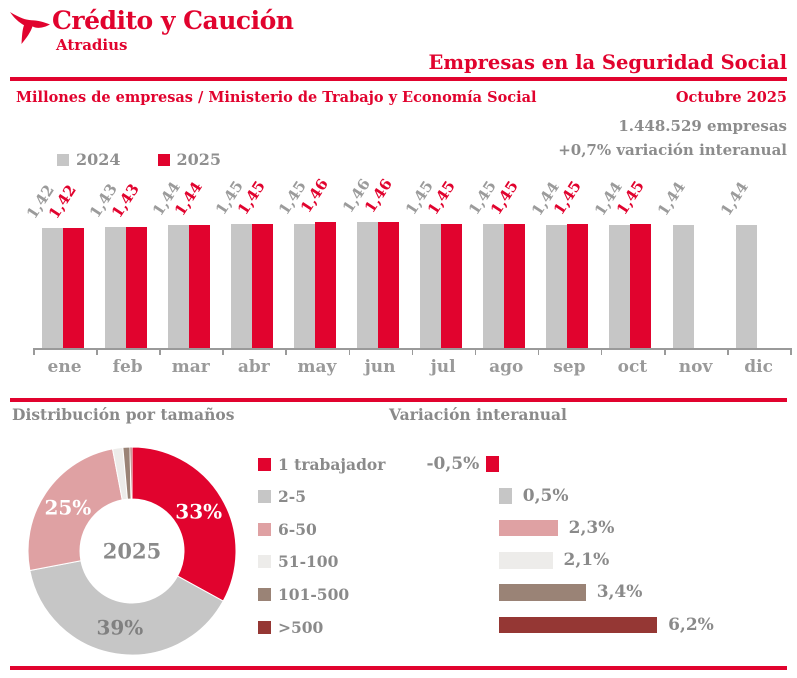 The image size is (797, 678). I want to click on donut-legend-item-500: >500, so click(290, 627).